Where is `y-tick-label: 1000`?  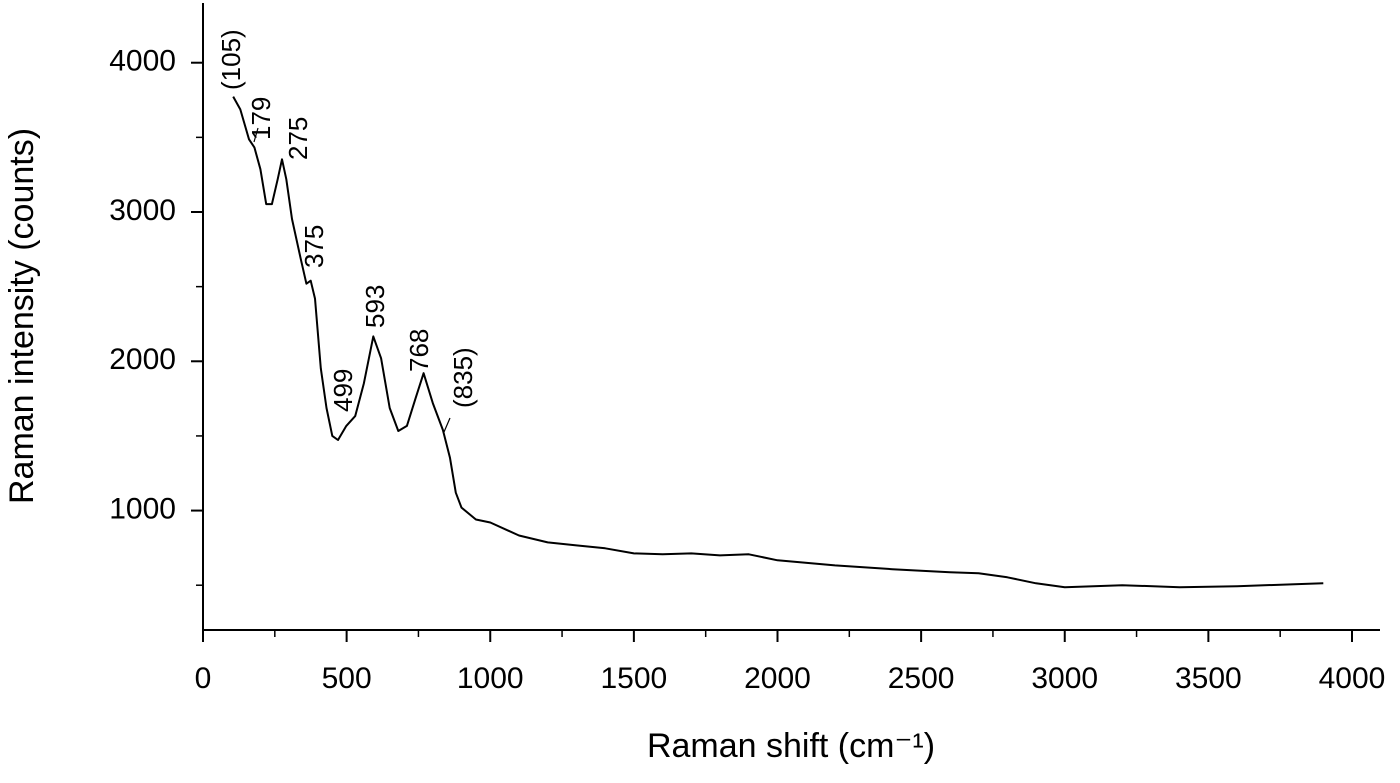 y-tick-label: 1000 is located at coordinates (142, 508).